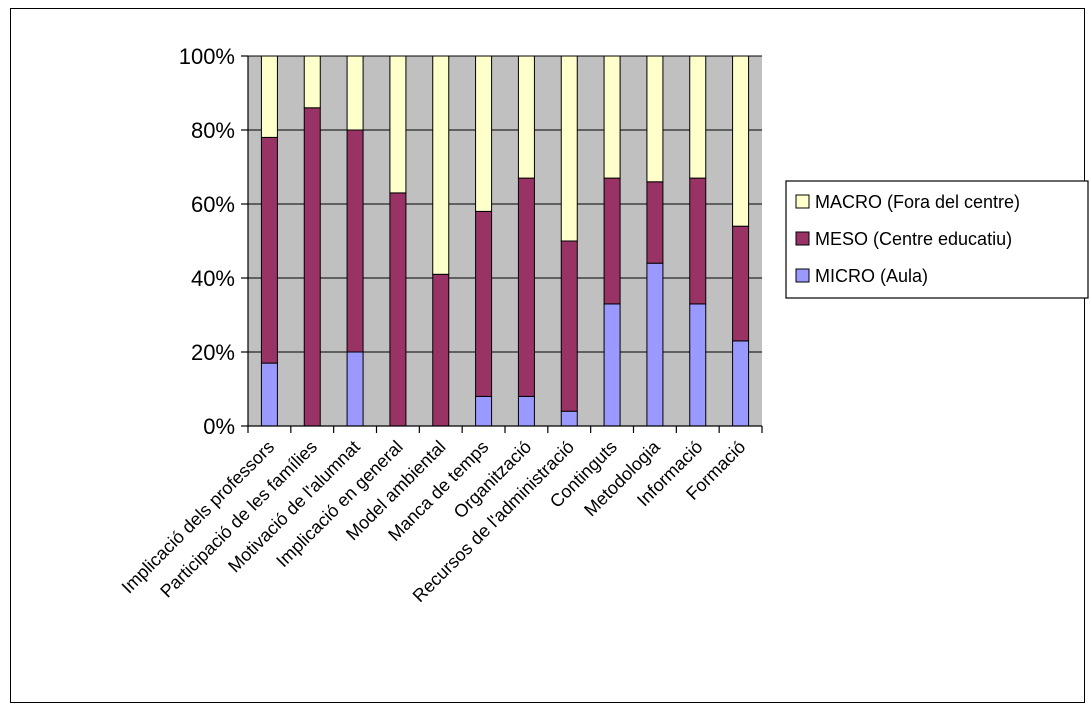 The width and height of the screenshot is (1091, 706). Describe the element at coordinates (917, 202) in the screenshot. I see `legend-label: MACRO (Fora del centre)` at that location.